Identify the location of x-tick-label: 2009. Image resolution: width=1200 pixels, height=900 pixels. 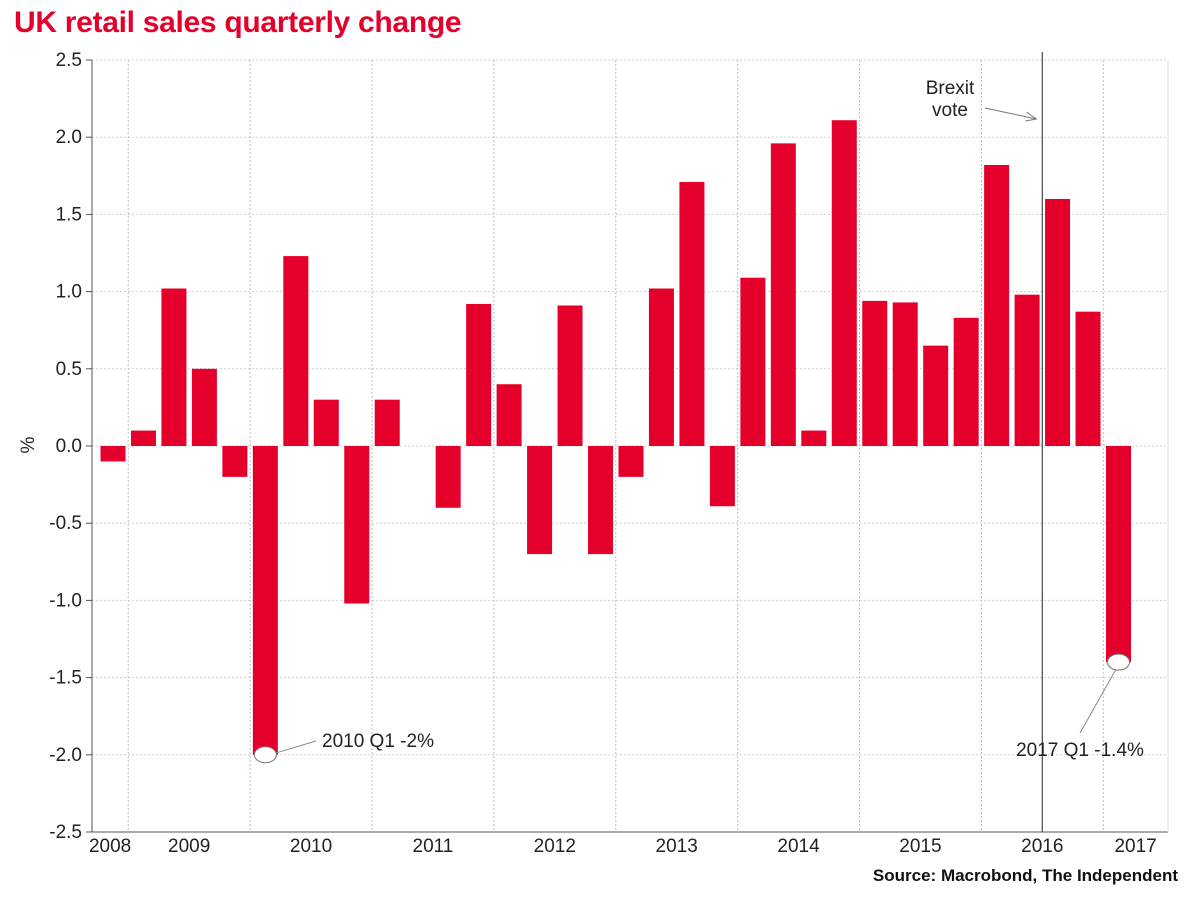
(189, 846).